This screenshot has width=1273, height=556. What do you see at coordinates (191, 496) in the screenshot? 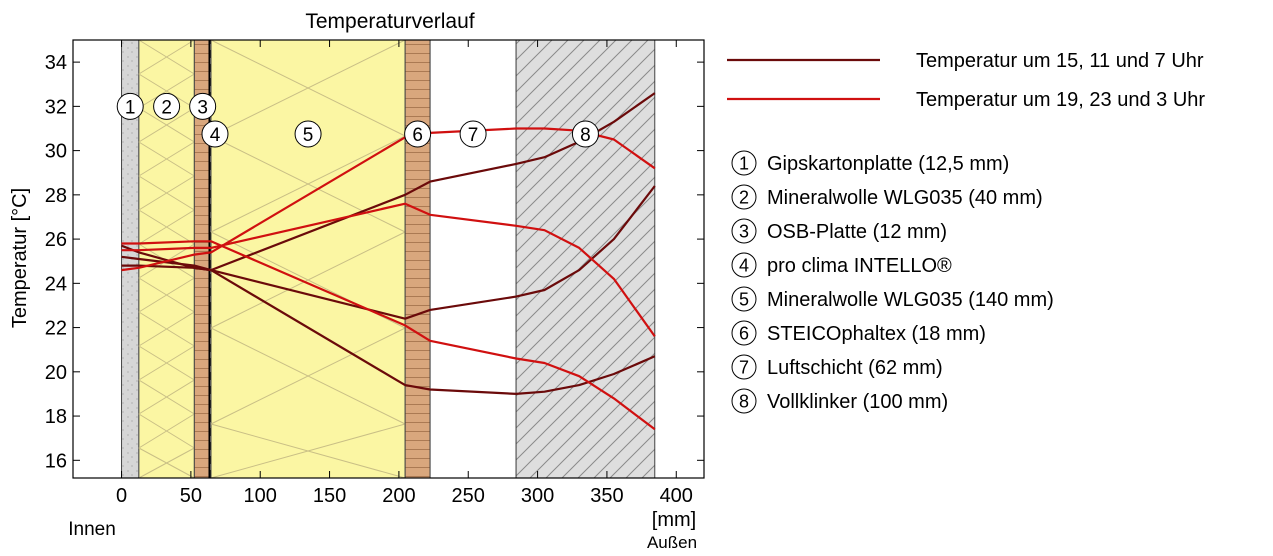
I see `x-tick-label: 50` at bounding box center [191, 496].